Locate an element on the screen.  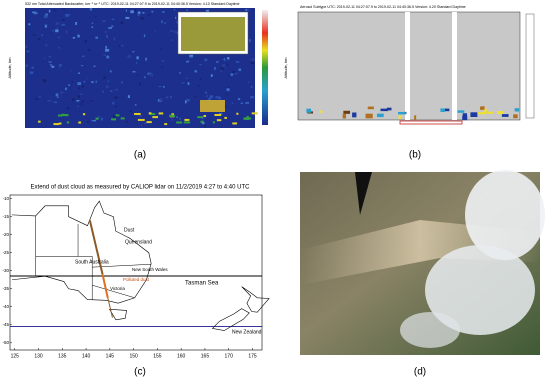
x-tick-label: 175 is located at coordinates (252, 356).